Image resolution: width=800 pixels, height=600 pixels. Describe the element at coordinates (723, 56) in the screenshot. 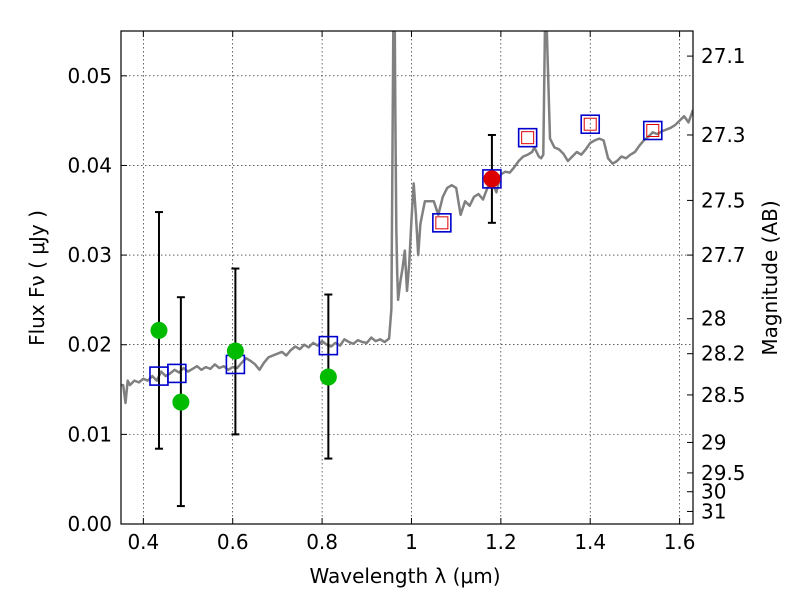

I see `mag-tick-label: 27.1` at that location.